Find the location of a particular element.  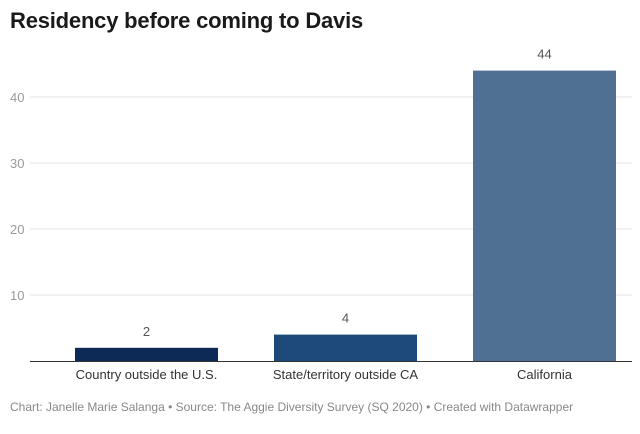

x-category-label: State/territory outside CA is located at coordinates (346, 374).